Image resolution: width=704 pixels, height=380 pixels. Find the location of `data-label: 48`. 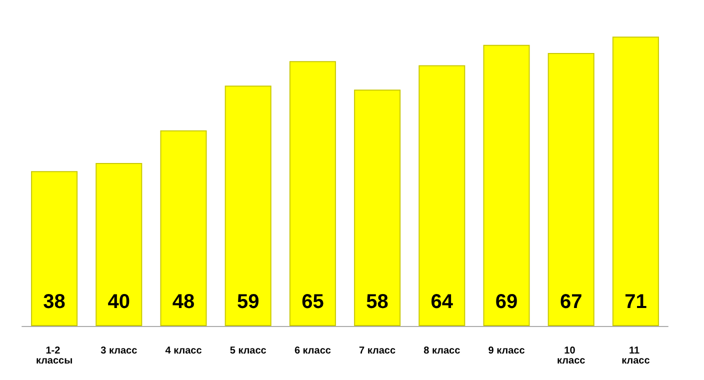

data-label: 48 is located at coordinates (183, 302).